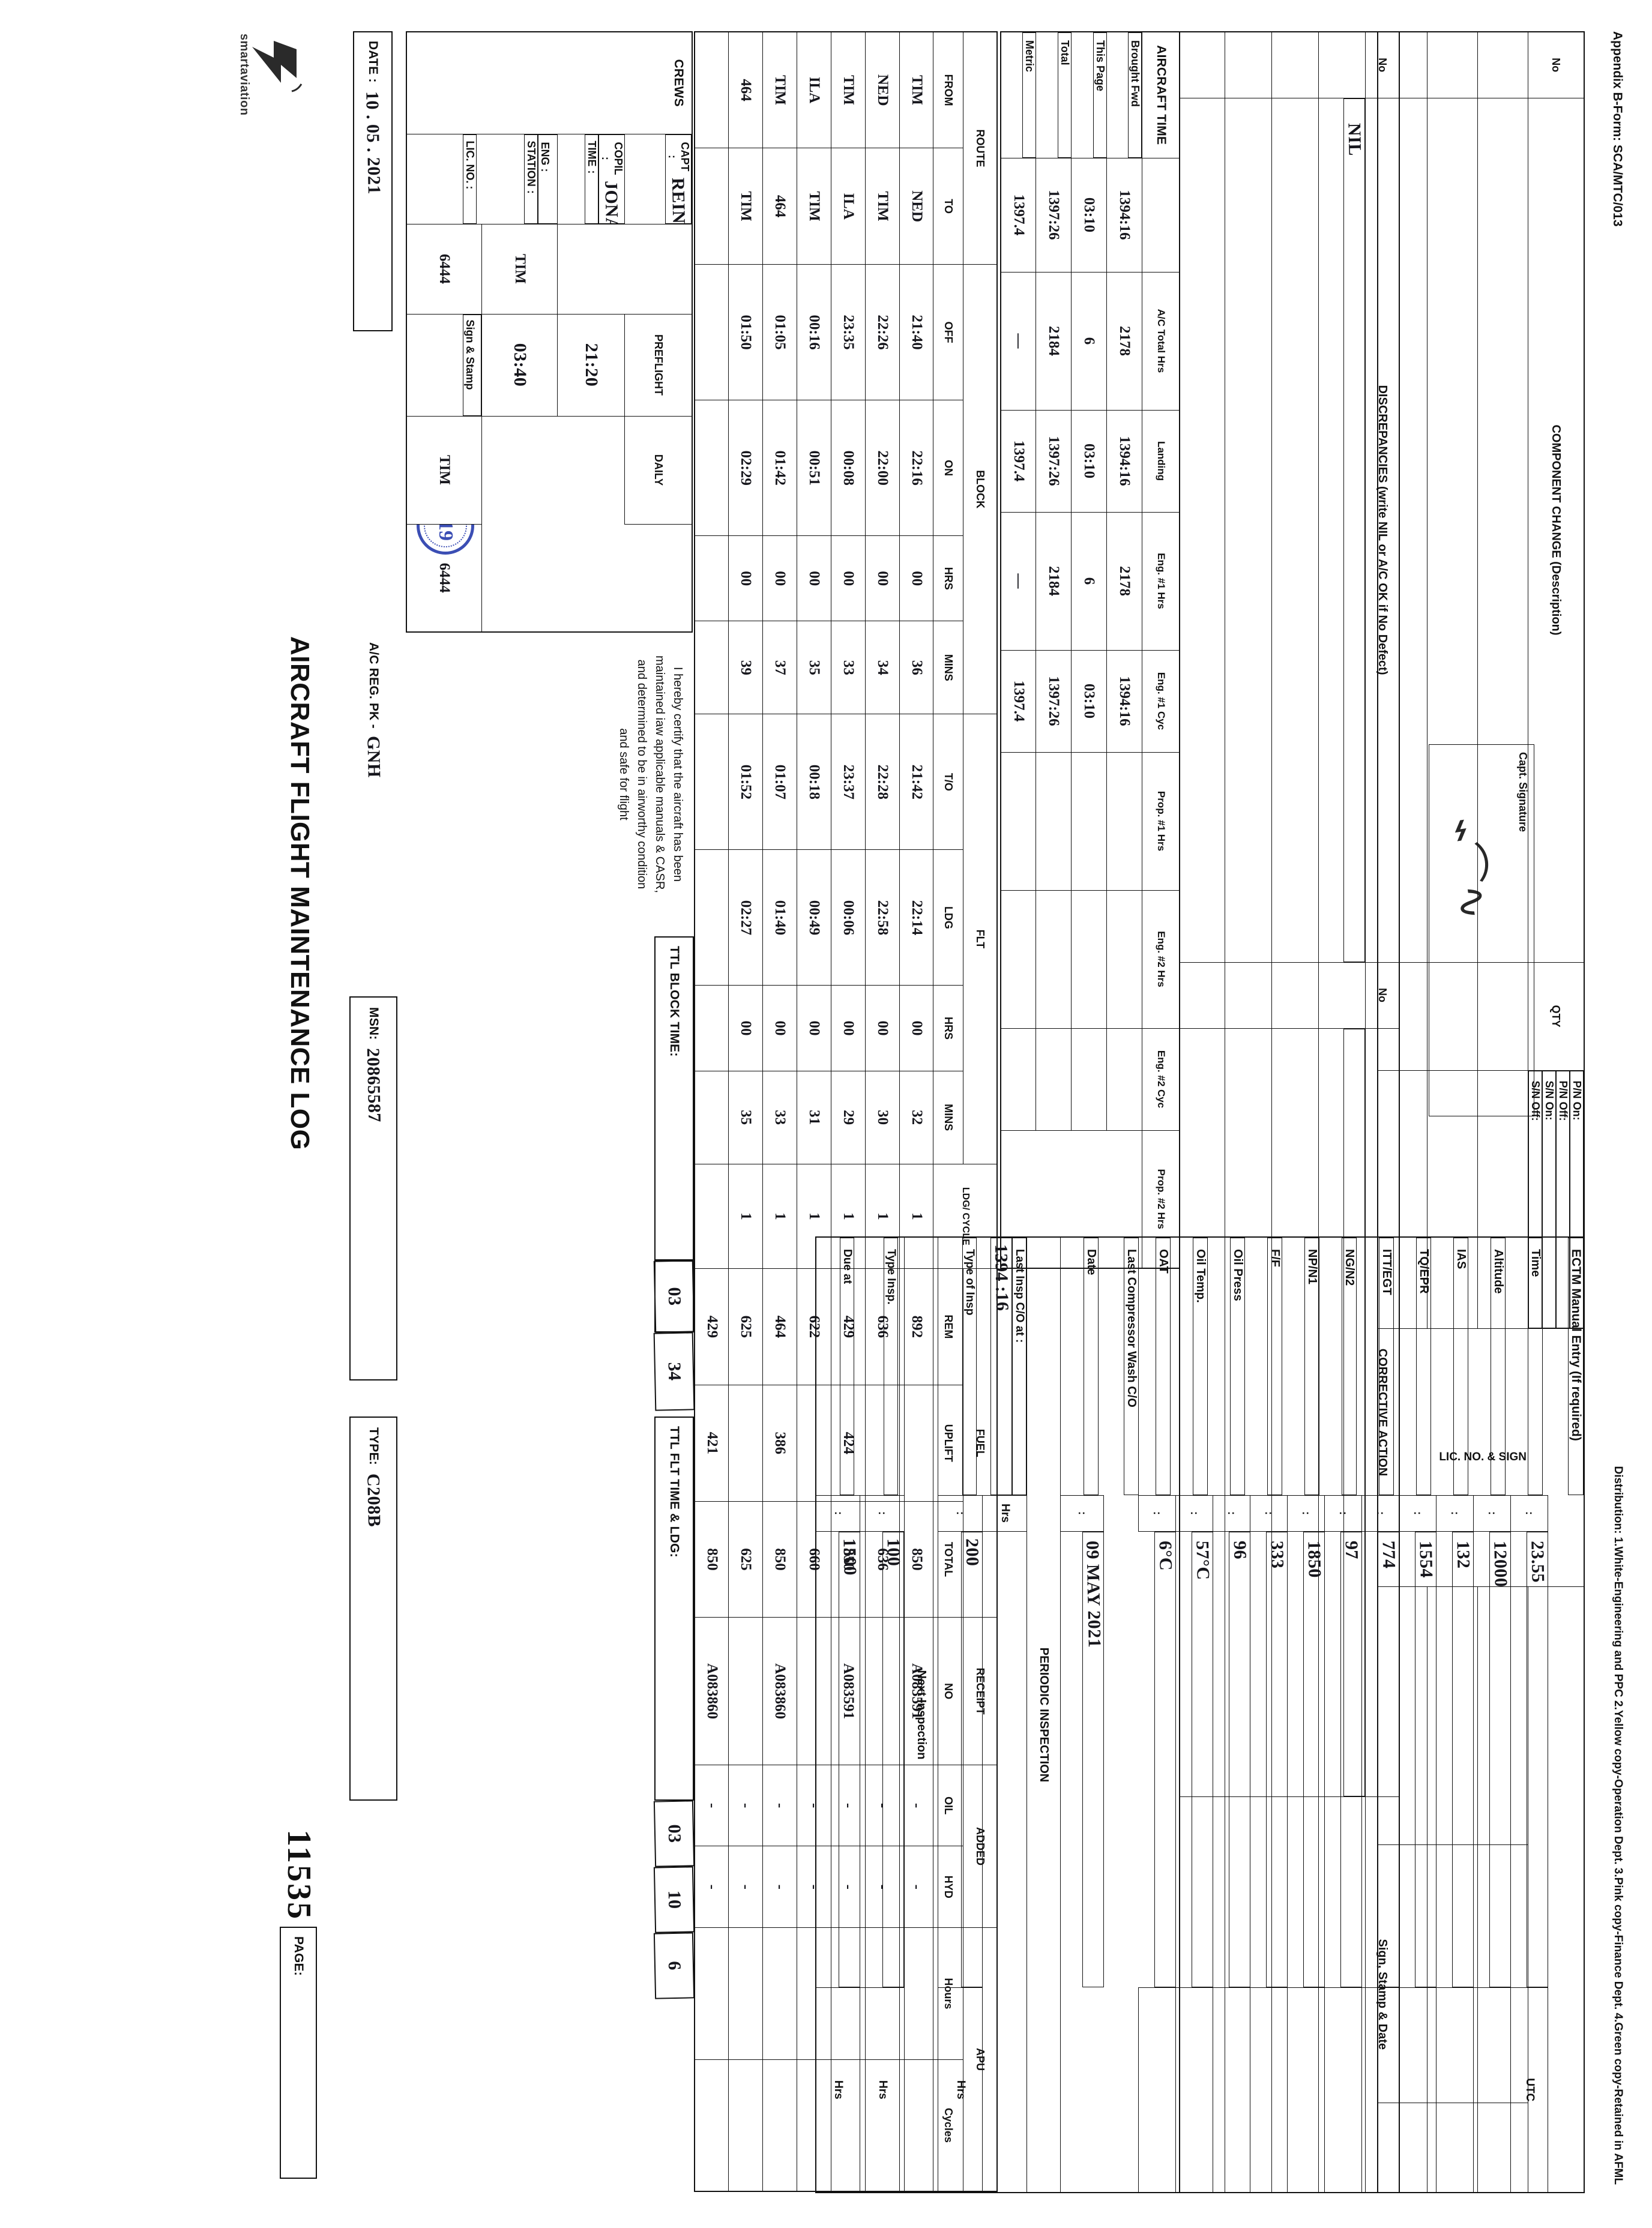 Image resolution: width=1652 pixels, height=2228 pixels. What do you see at coordinates (1089, 215) in the screenshot?
I see `aircraft-time-ac-total: 03:10` at bounding box center [1089, 215].